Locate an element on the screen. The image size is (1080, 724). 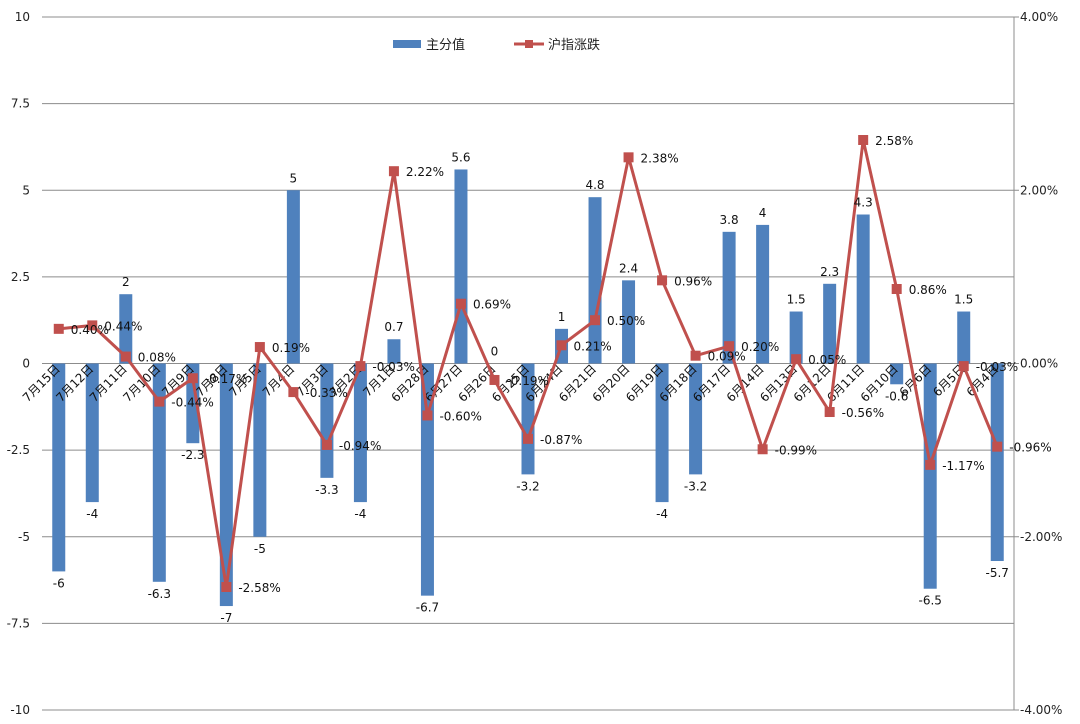
bar-data-label: -5 is located at coordinates (260, 549).